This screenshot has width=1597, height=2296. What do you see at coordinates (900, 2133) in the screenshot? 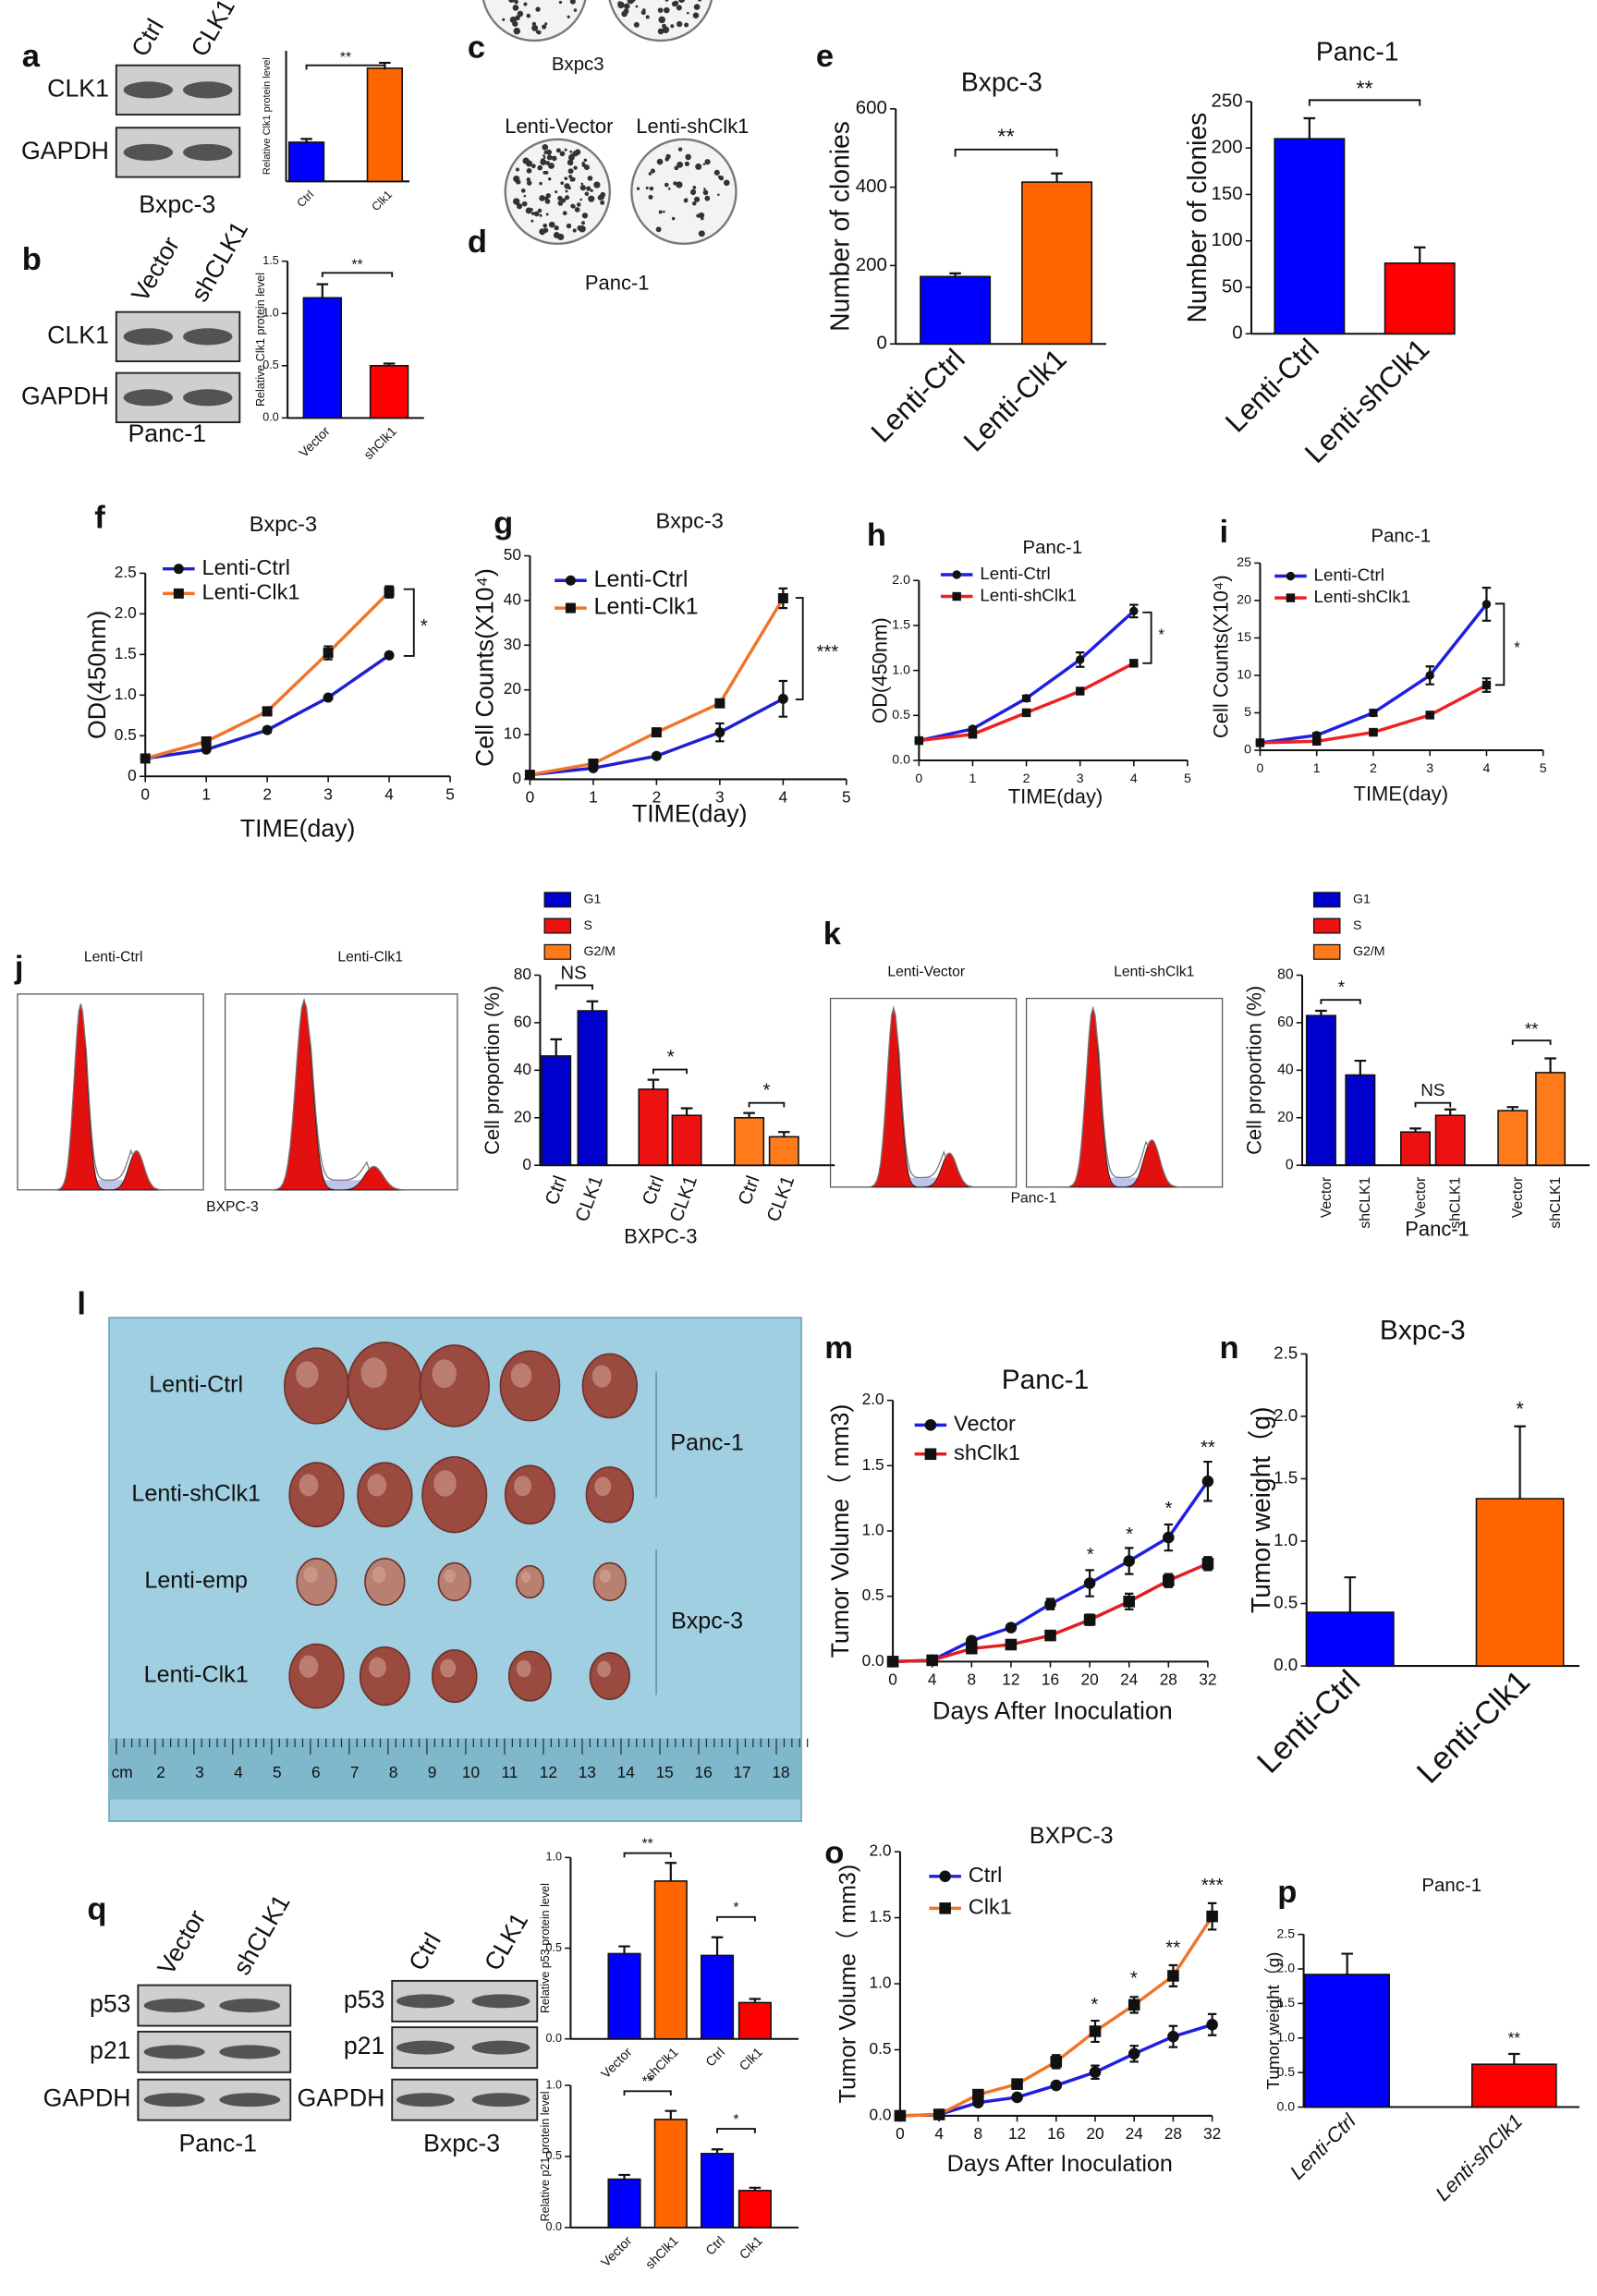
I see `x-tick-label: 0` at bounding box center [900, 2133].